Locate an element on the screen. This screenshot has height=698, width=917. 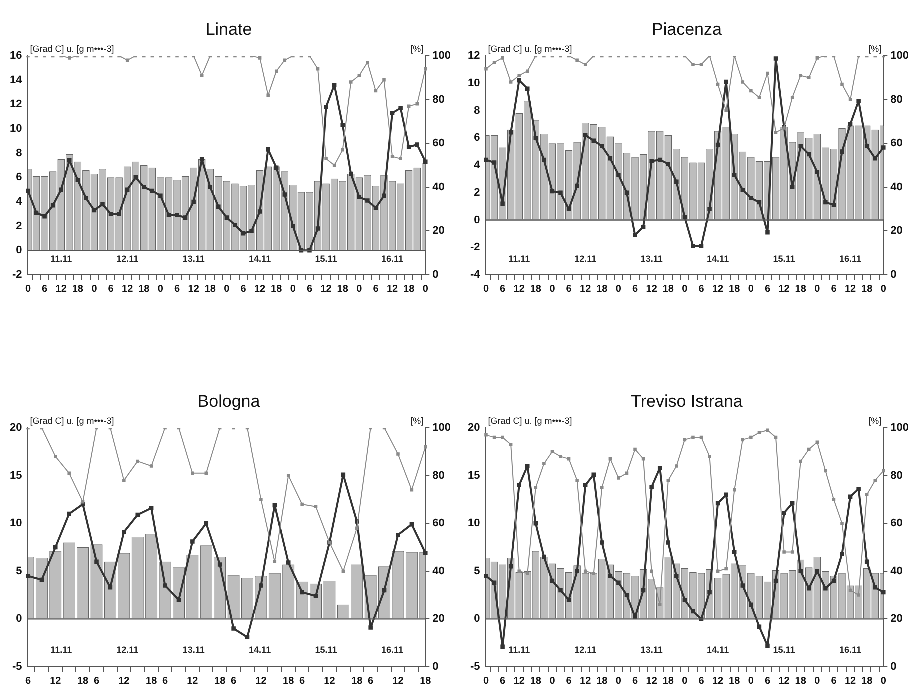
y-tick-label: 15 is located at coordinates (16, 476).